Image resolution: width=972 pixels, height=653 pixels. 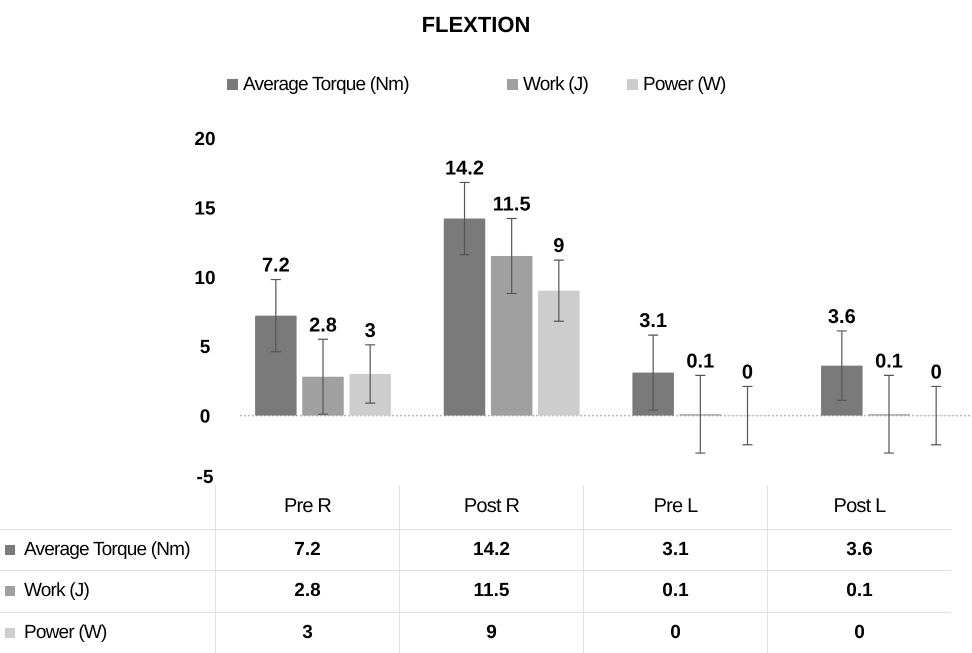 What do you see at coordinates (205, 347) in the screenshot?
I see `y-tick-label: 5` at bounding box center [205, 347].